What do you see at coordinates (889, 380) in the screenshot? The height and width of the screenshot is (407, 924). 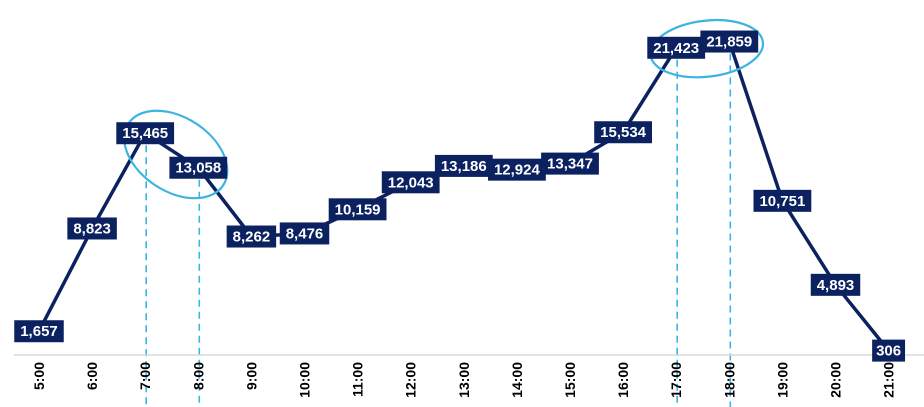 I see `x-tick-label-21-00: 21:00` at bounding box center [889, 380].